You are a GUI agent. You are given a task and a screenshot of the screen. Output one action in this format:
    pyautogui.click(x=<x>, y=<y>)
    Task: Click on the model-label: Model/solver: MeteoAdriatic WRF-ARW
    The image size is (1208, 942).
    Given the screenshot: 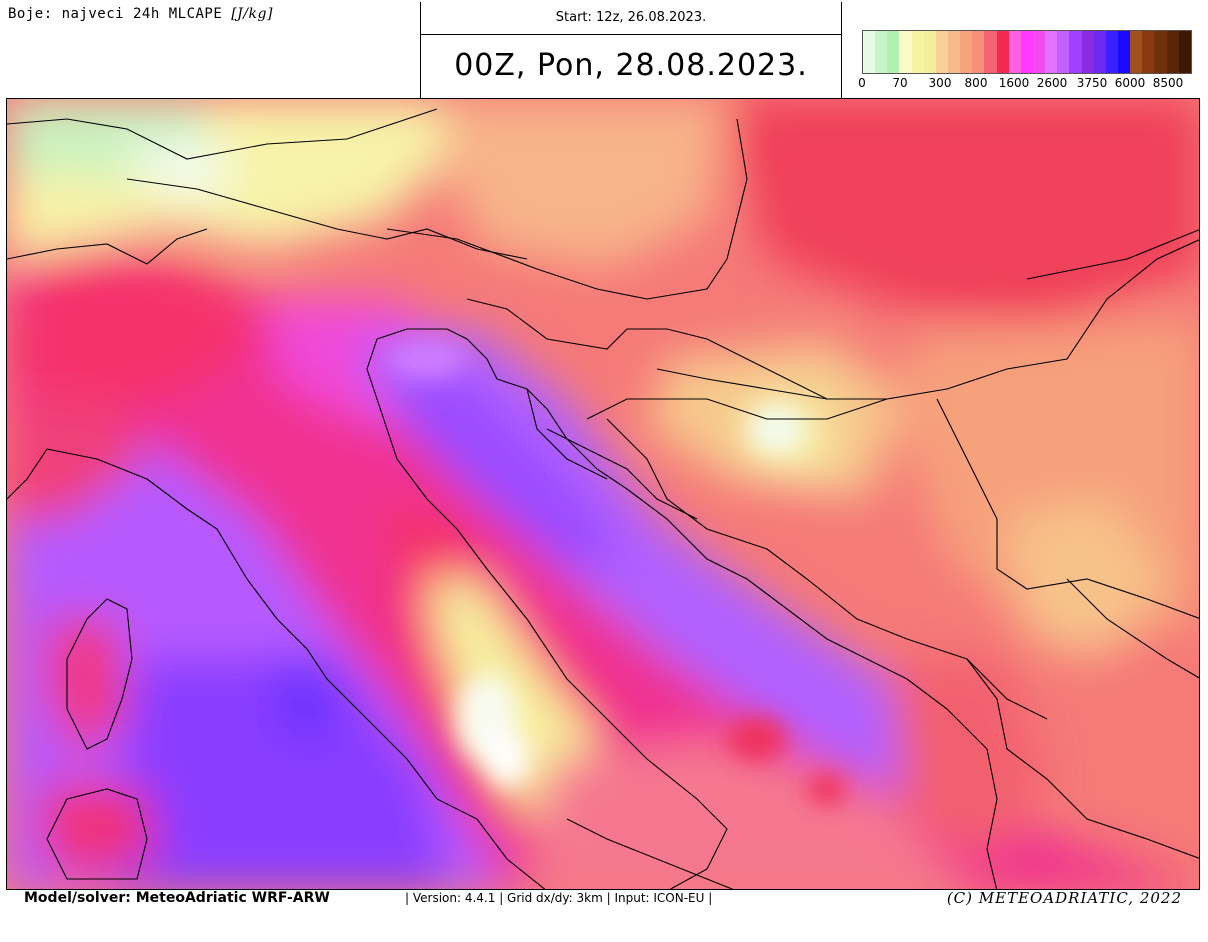 What is the action you would take?
    pyautogui.click(x=177, y=898)
    